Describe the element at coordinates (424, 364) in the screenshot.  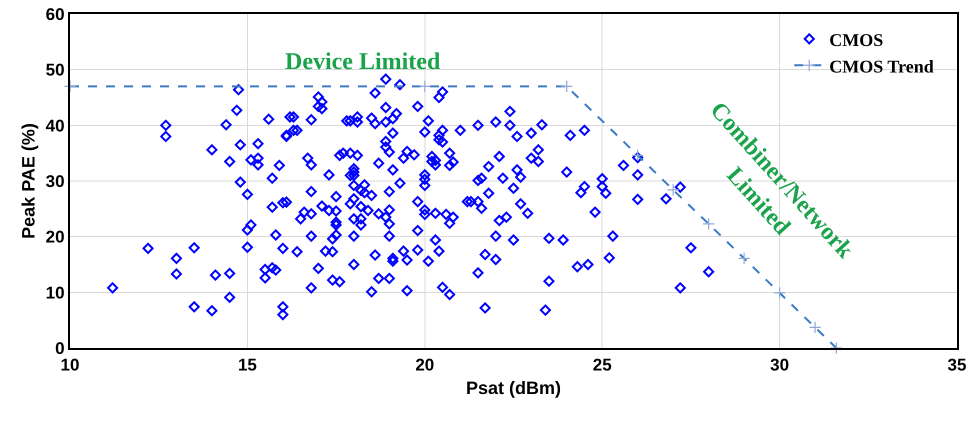
I see `x-tick-label: 20` at that location.